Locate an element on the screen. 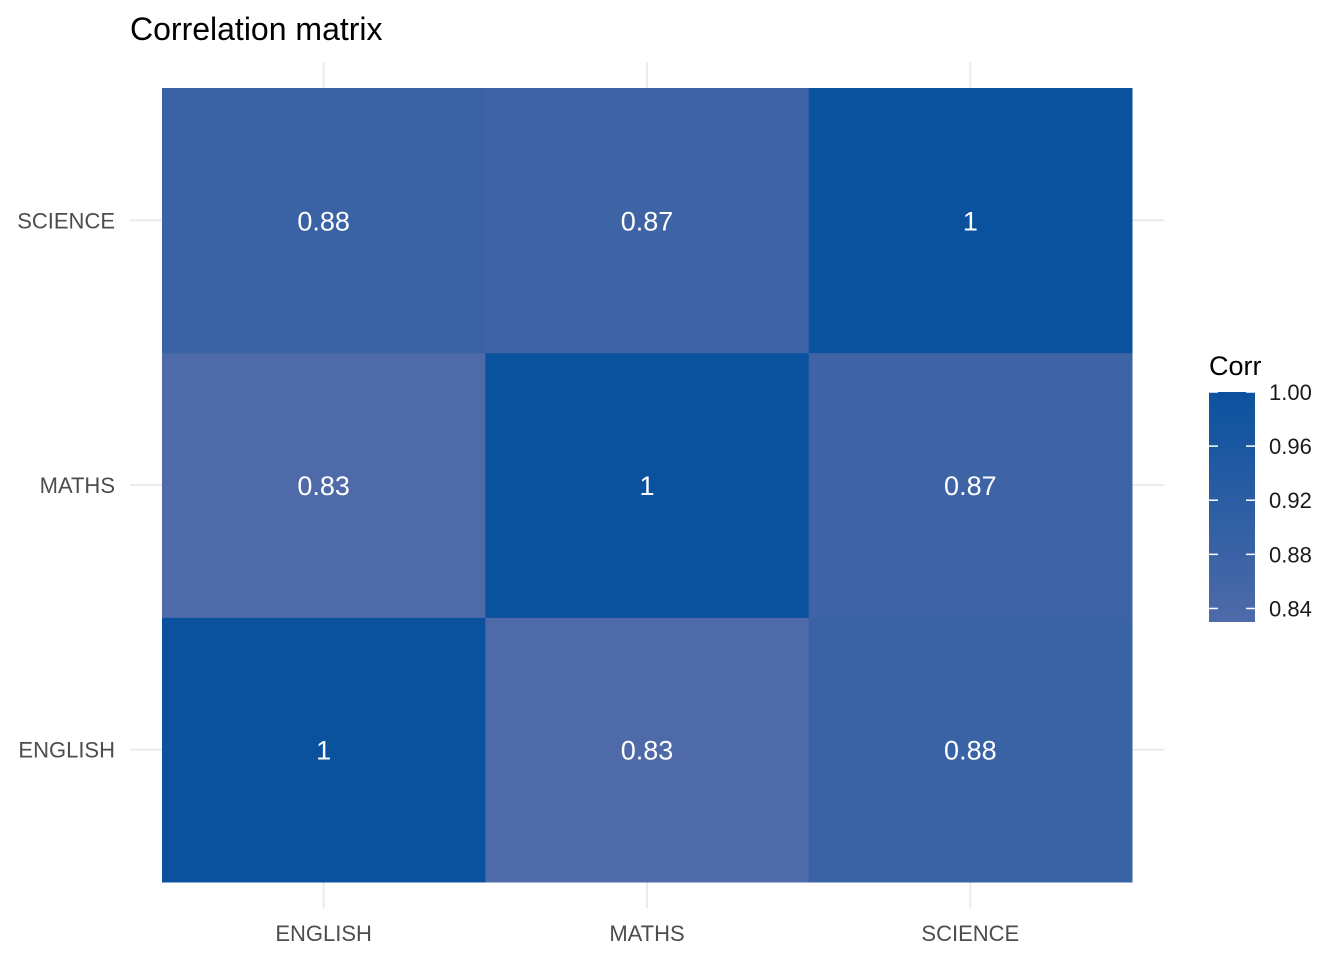 Image resolution: width=1344 pixels, height=960 pixels. heatmap-cell-science-science is located at coordinates (970, 221).